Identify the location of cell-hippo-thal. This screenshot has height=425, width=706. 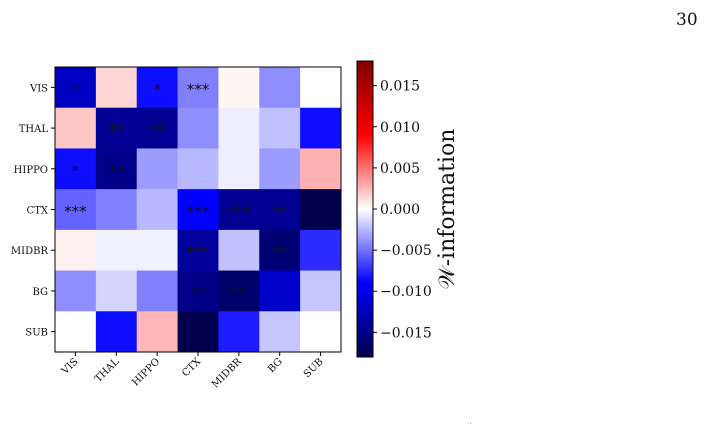
(116, 169).